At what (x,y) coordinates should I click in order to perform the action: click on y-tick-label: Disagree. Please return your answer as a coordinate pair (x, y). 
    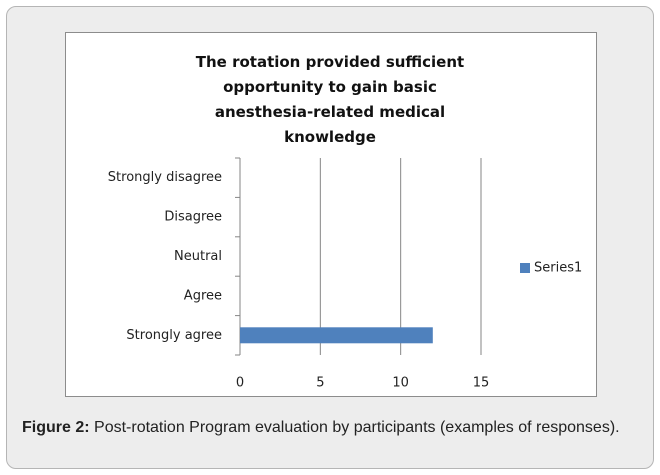
    Looking at the image, I should click on (193, 217).